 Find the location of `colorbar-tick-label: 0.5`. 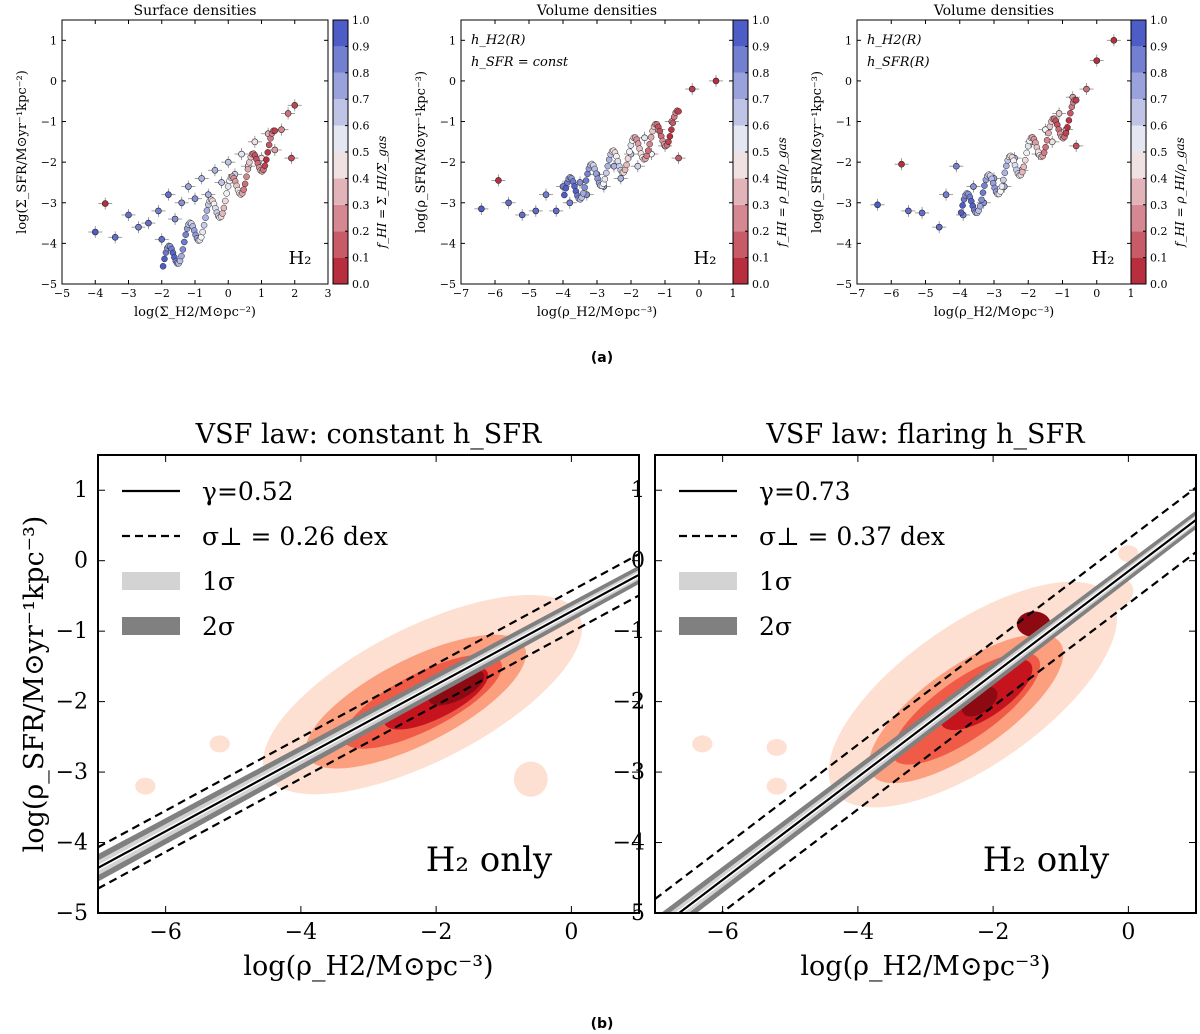

colorbar-tick-label: 0.5 is located at coordinates (361, 152).